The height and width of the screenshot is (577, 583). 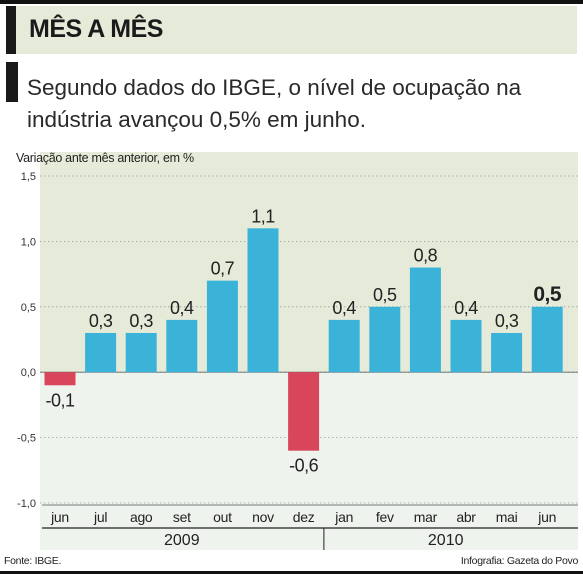 What do you see at coordinates (11, 30) in the screenshot?
I see `banner-accent-bar` at bounding box center [11, 30].